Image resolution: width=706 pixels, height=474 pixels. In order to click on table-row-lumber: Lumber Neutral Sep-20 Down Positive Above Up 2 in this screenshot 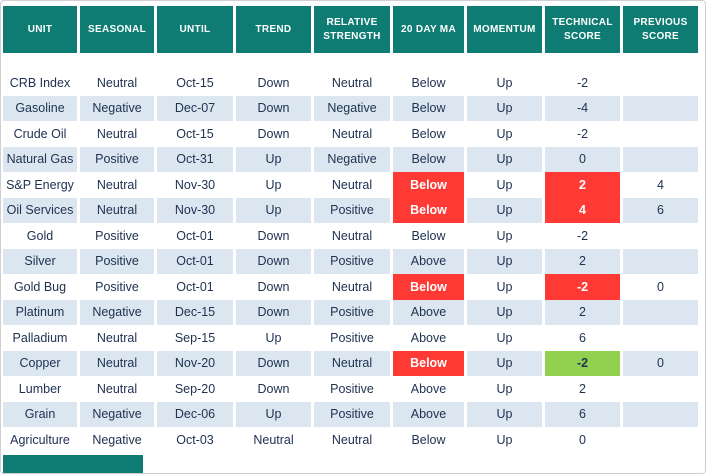, I will do `click(353, 389)`.